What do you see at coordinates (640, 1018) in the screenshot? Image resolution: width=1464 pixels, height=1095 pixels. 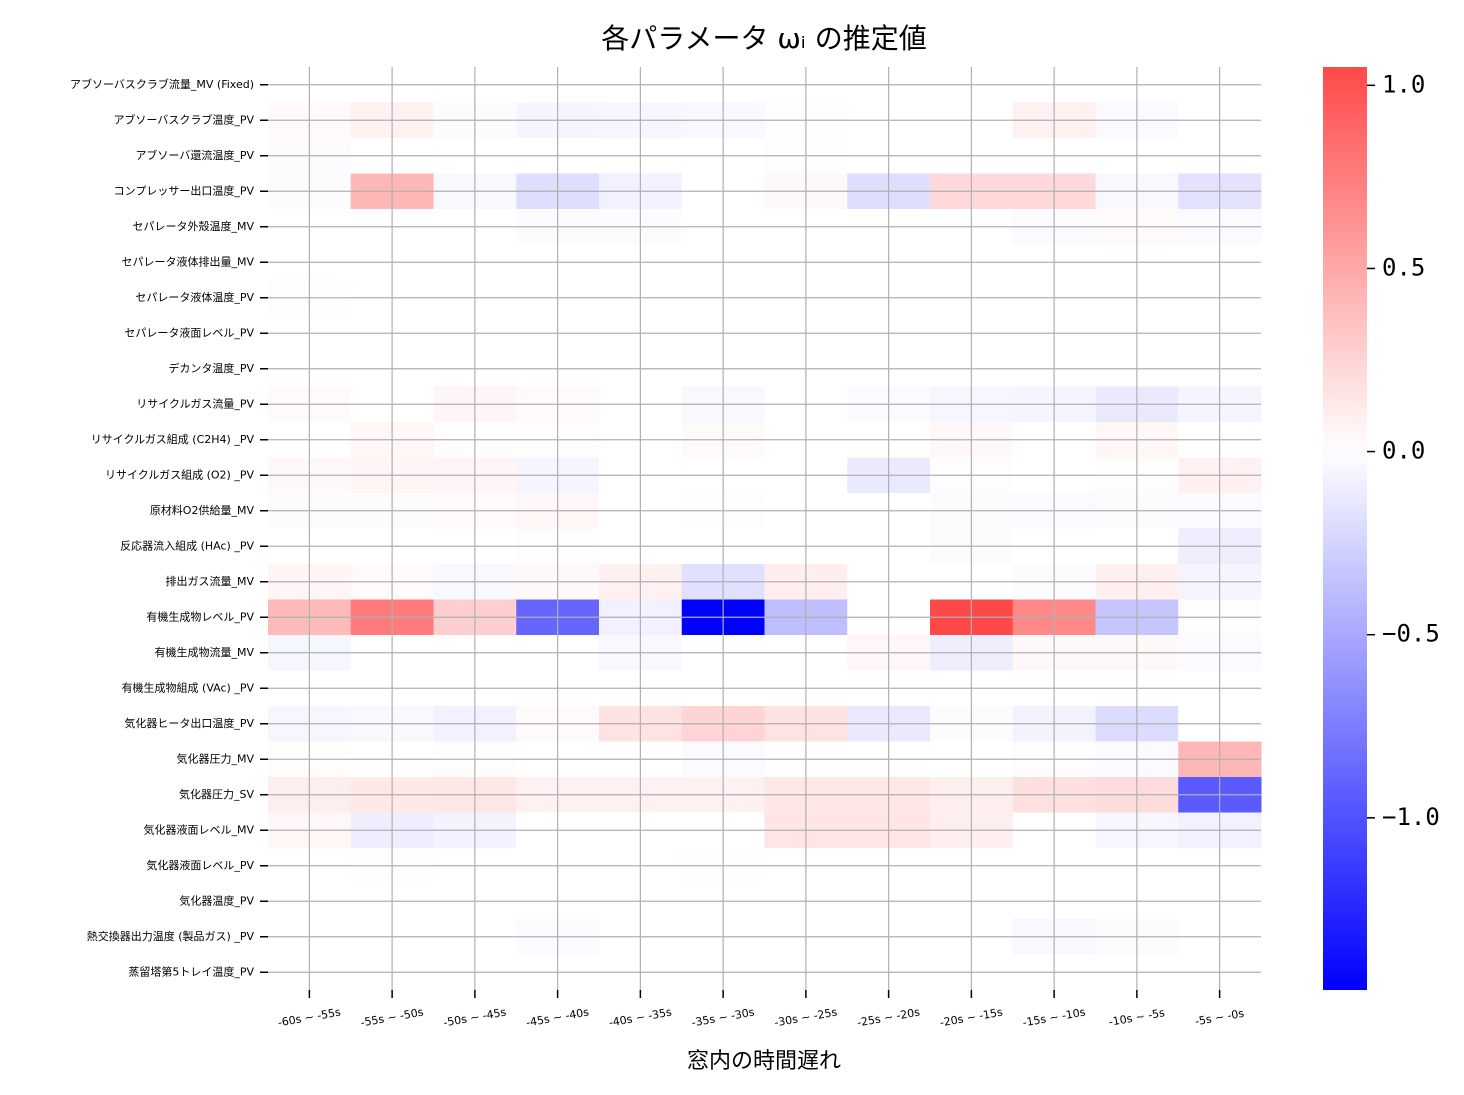 I see `x-tick-label: -40s ~ -35s` at bounding box center [640, 1018].